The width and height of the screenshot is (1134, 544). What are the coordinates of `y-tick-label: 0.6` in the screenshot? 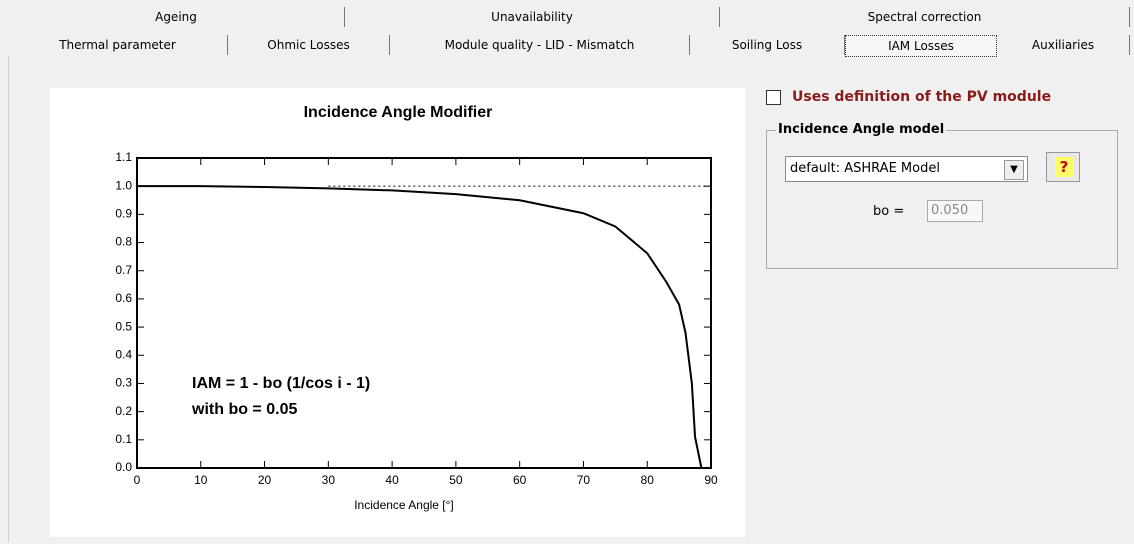 It's located at (123, 298).